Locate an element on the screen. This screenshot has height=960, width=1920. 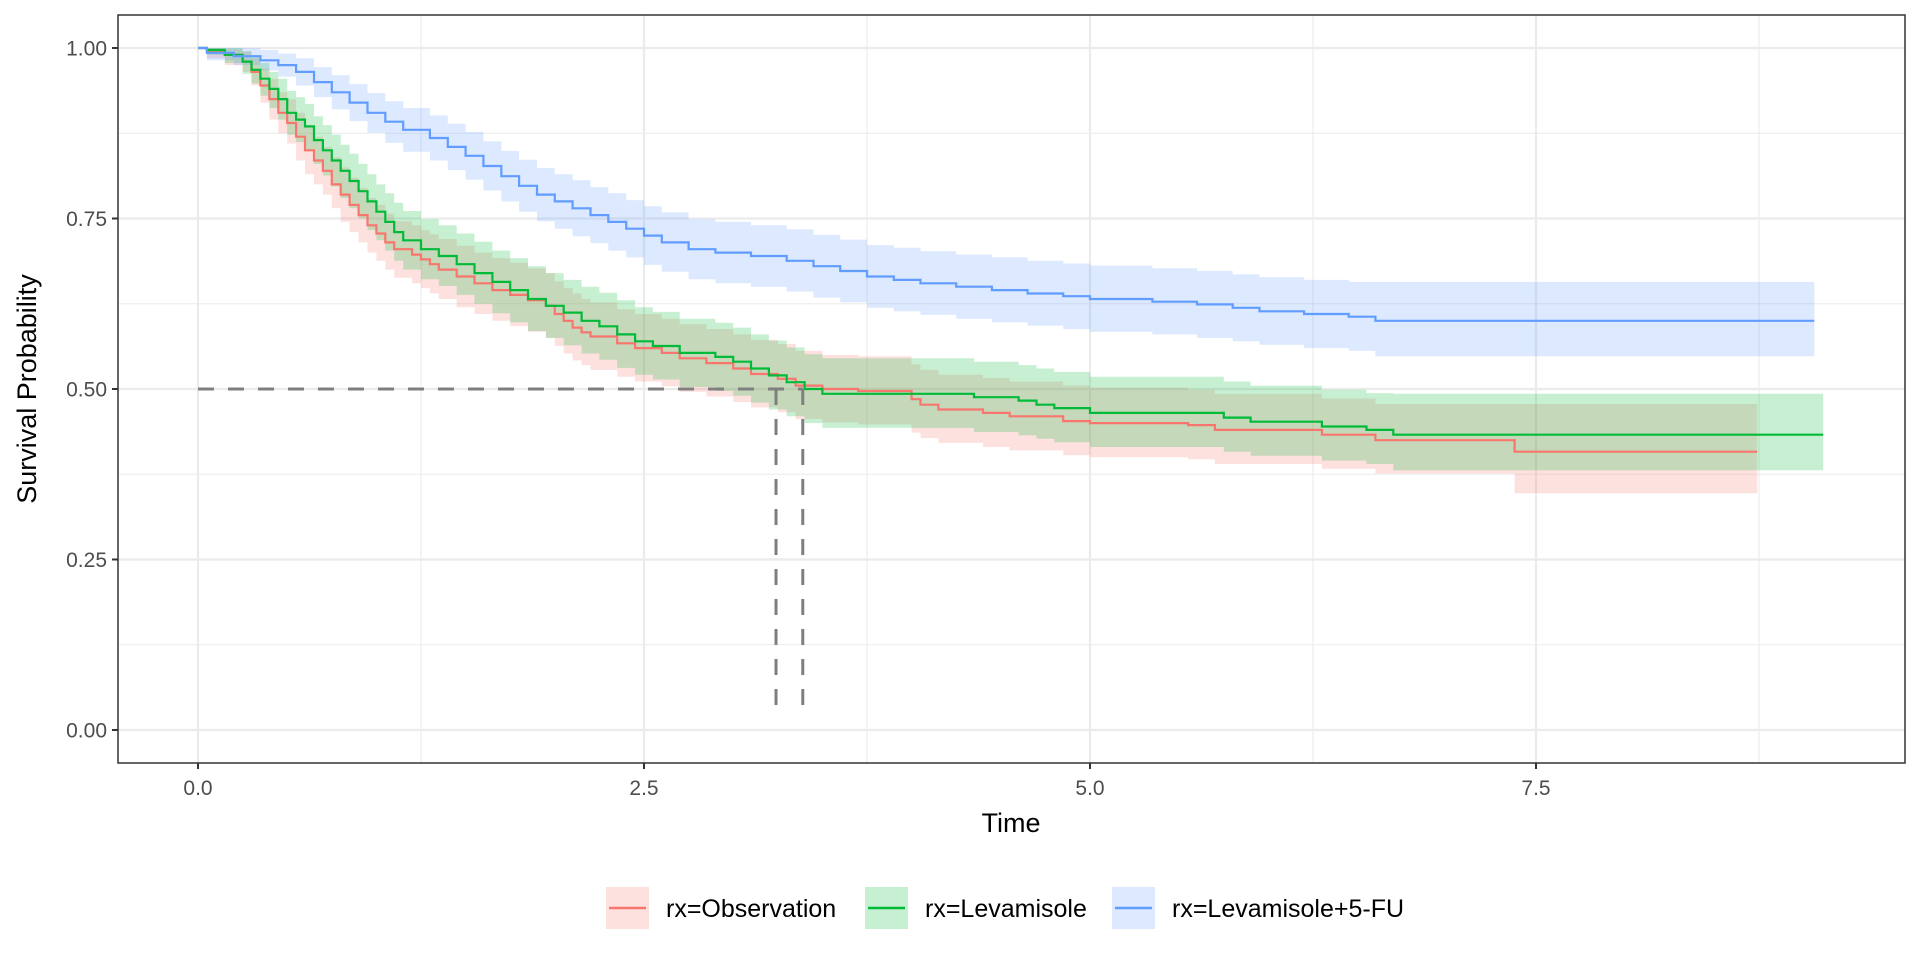
legend-label: rx=Levamisole is located at coordinates (1006, 909).